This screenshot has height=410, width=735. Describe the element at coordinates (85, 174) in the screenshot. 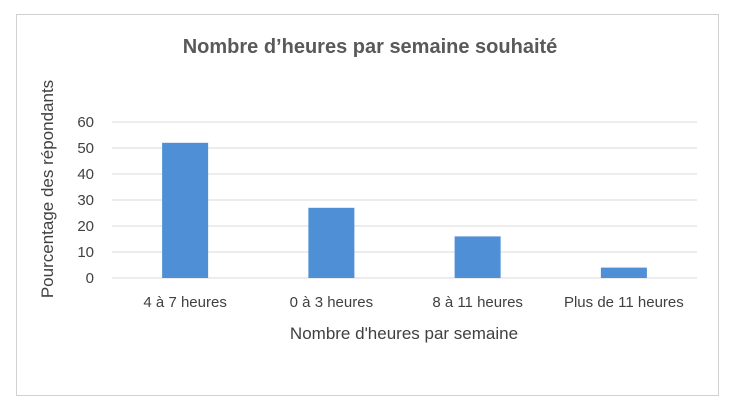

I see `y-tick-label: 40` at that location.